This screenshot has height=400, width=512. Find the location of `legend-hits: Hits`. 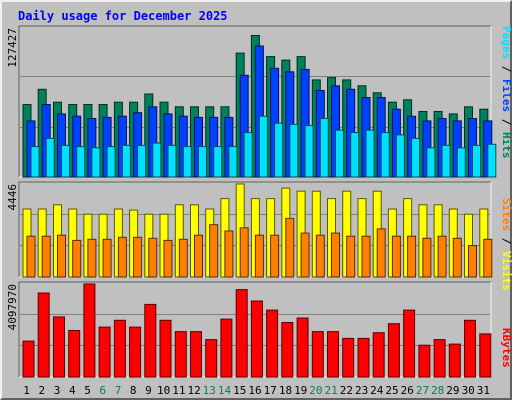

legend-hits: Hits is located at coordinates (506, 145).